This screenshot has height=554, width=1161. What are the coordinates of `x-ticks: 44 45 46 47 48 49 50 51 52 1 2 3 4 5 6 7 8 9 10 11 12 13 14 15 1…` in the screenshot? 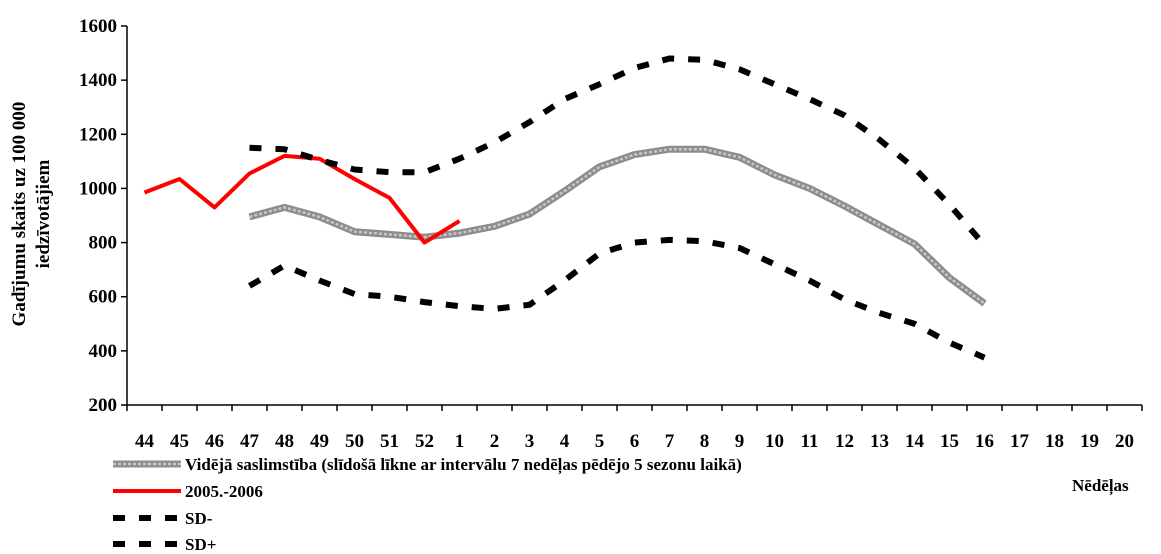 It's located at (634, 428).